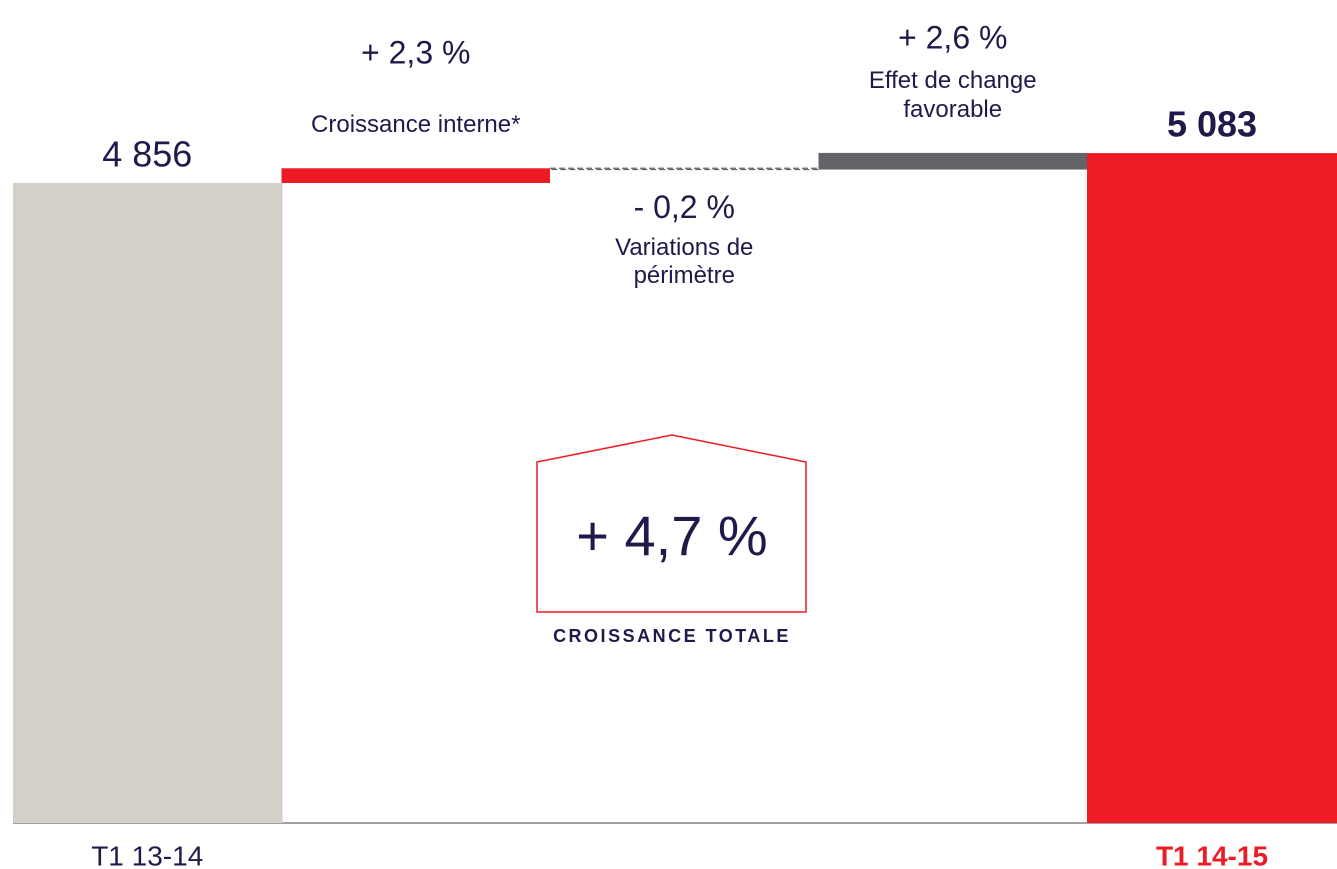  What do you see at coordinates (671, 535) in the screenshot?
I see `total-growth-value: + 4,7 %` at bounding box center [671, 535].